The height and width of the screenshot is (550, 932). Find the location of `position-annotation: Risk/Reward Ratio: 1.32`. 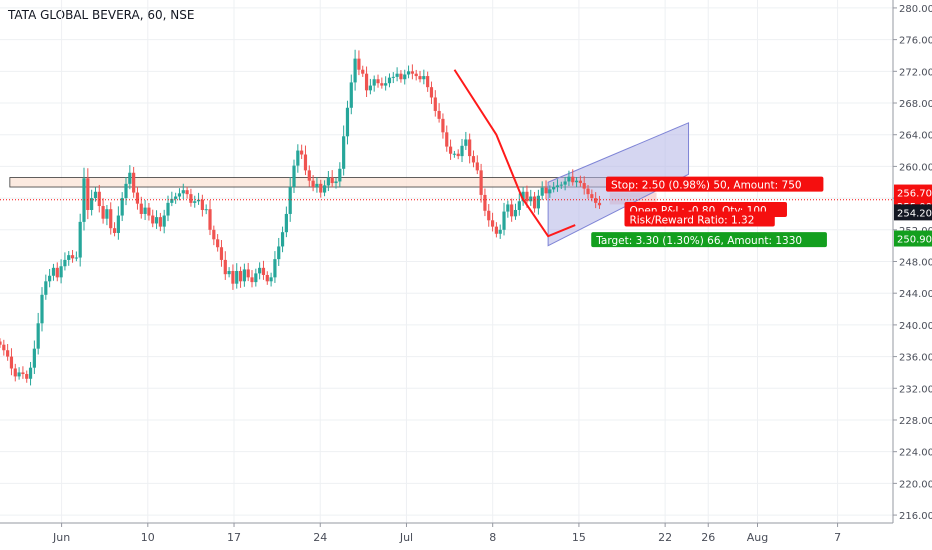

position-annotation: Risk/Reward Ratio: 1.32 is located at coordinates (699, 219).